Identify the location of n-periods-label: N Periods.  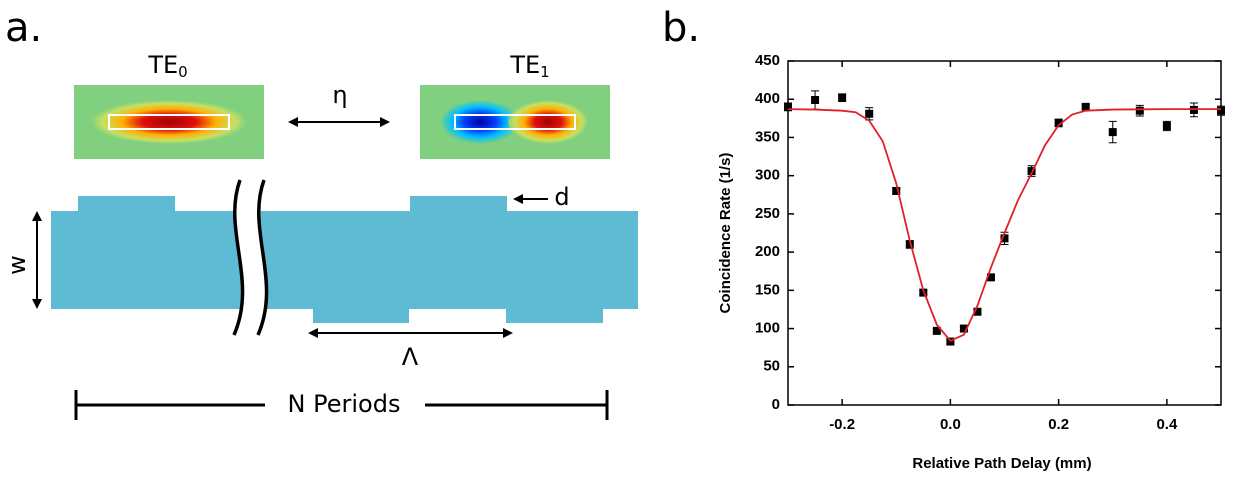
(344, 404).